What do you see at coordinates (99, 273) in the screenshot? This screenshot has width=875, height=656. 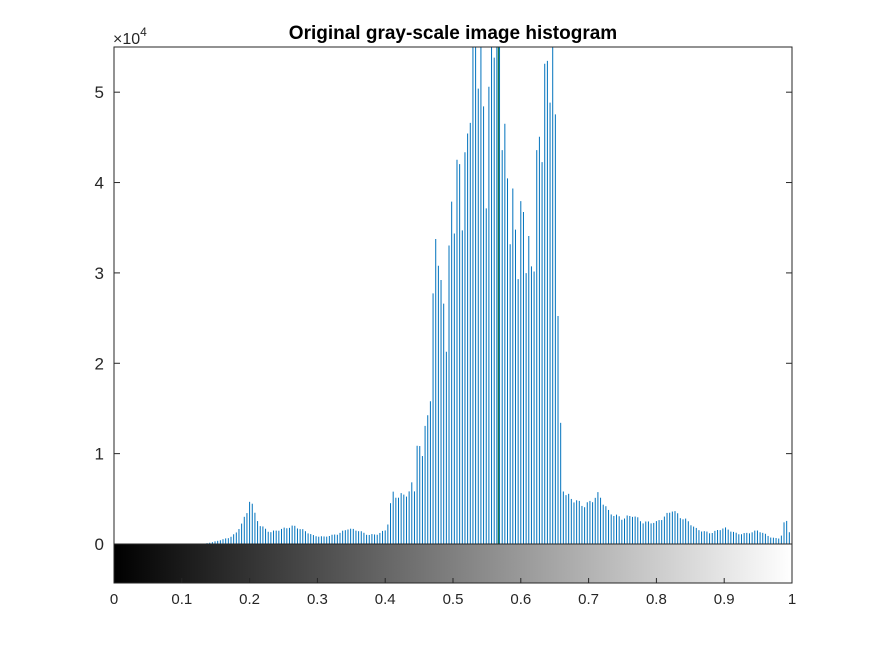 I see `y-tick-label: 3` at bounding box center [99, 273].